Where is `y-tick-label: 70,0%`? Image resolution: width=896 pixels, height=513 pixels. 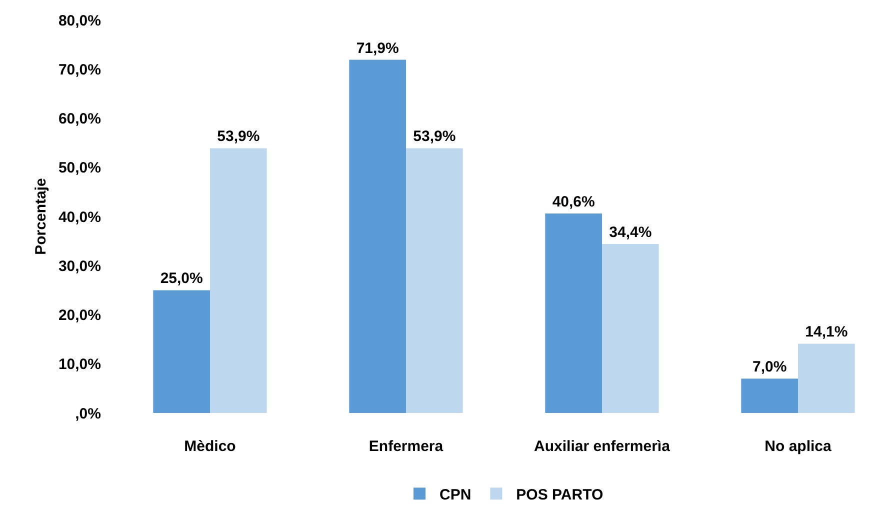 y-tick-label: 70,0% is located at coordinates (79, 69).